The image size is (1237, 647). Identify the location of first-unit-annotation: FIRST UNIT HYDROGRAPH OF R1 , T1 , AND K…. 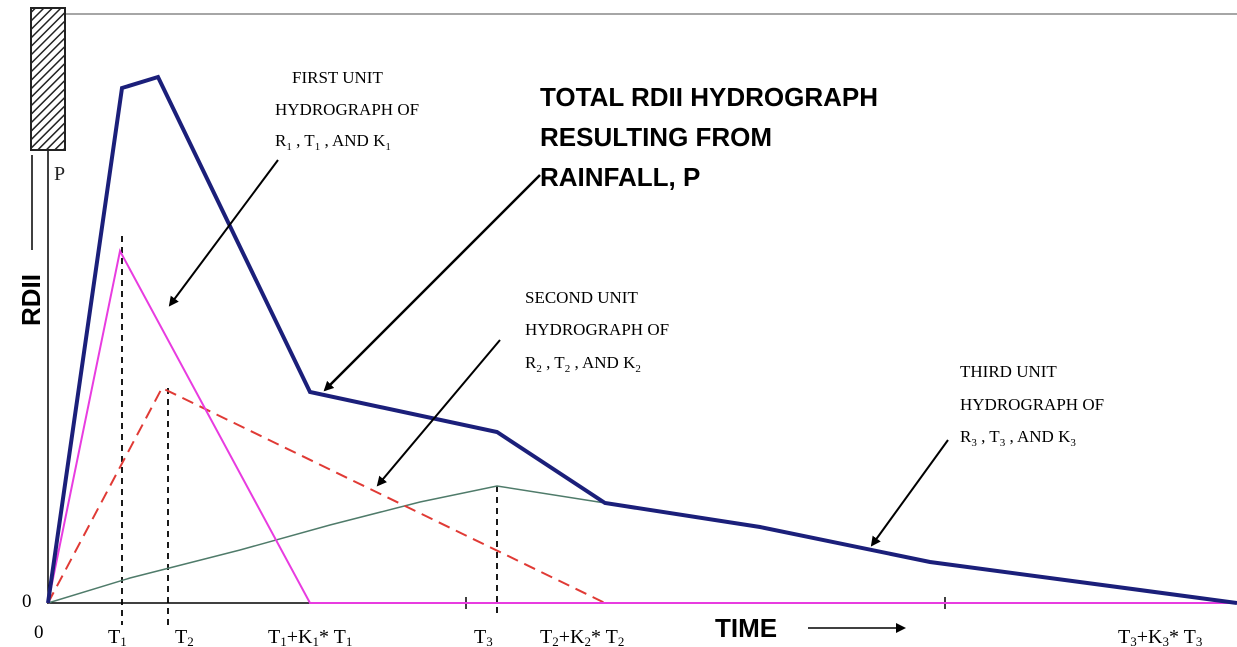
(347, 110).